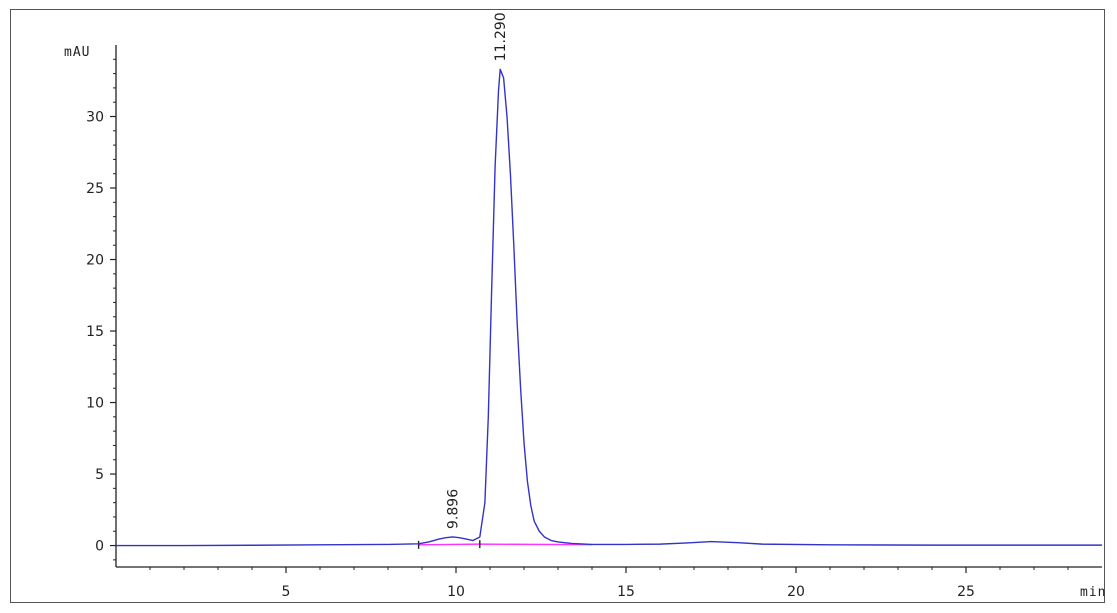 This screenshot has height=613, width=1117. Describe the element at coordinates (95, 404) in the screenshot. I see `y-tick-label: 10` at that location.